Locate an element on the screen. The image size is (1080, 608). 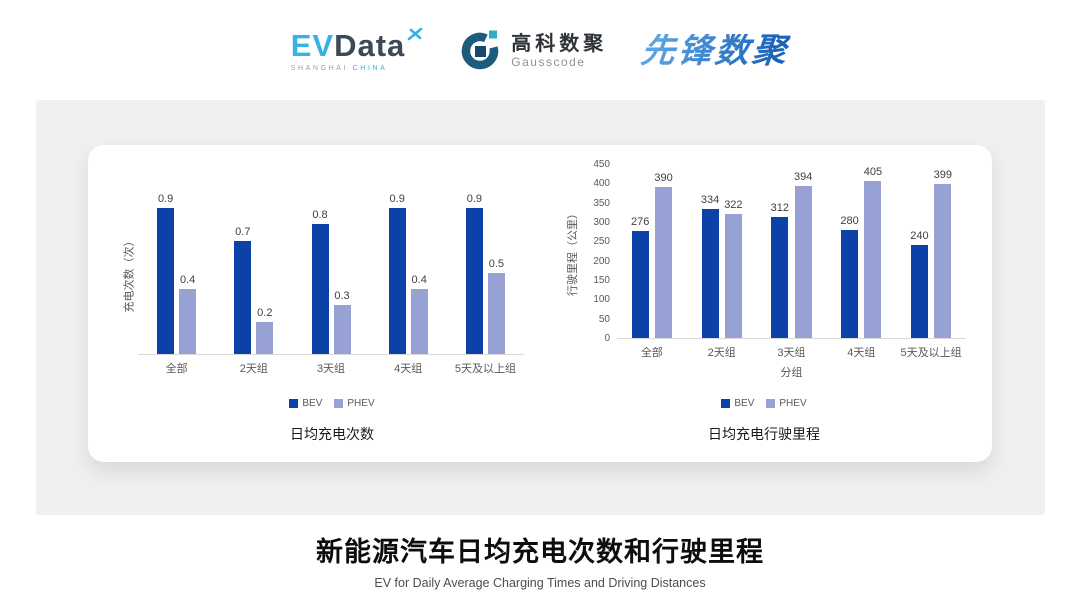
bar-column: 240 is located at coordinates (919, 251).